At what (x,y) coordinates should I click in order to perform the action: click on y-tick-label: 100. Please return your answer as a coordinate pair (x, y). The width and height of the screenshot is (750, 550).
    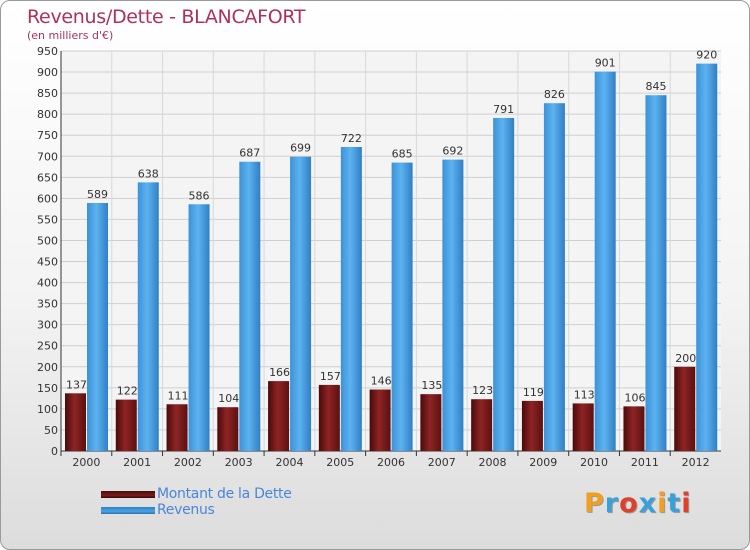
    Looking at the image, I should click on (47, 409).